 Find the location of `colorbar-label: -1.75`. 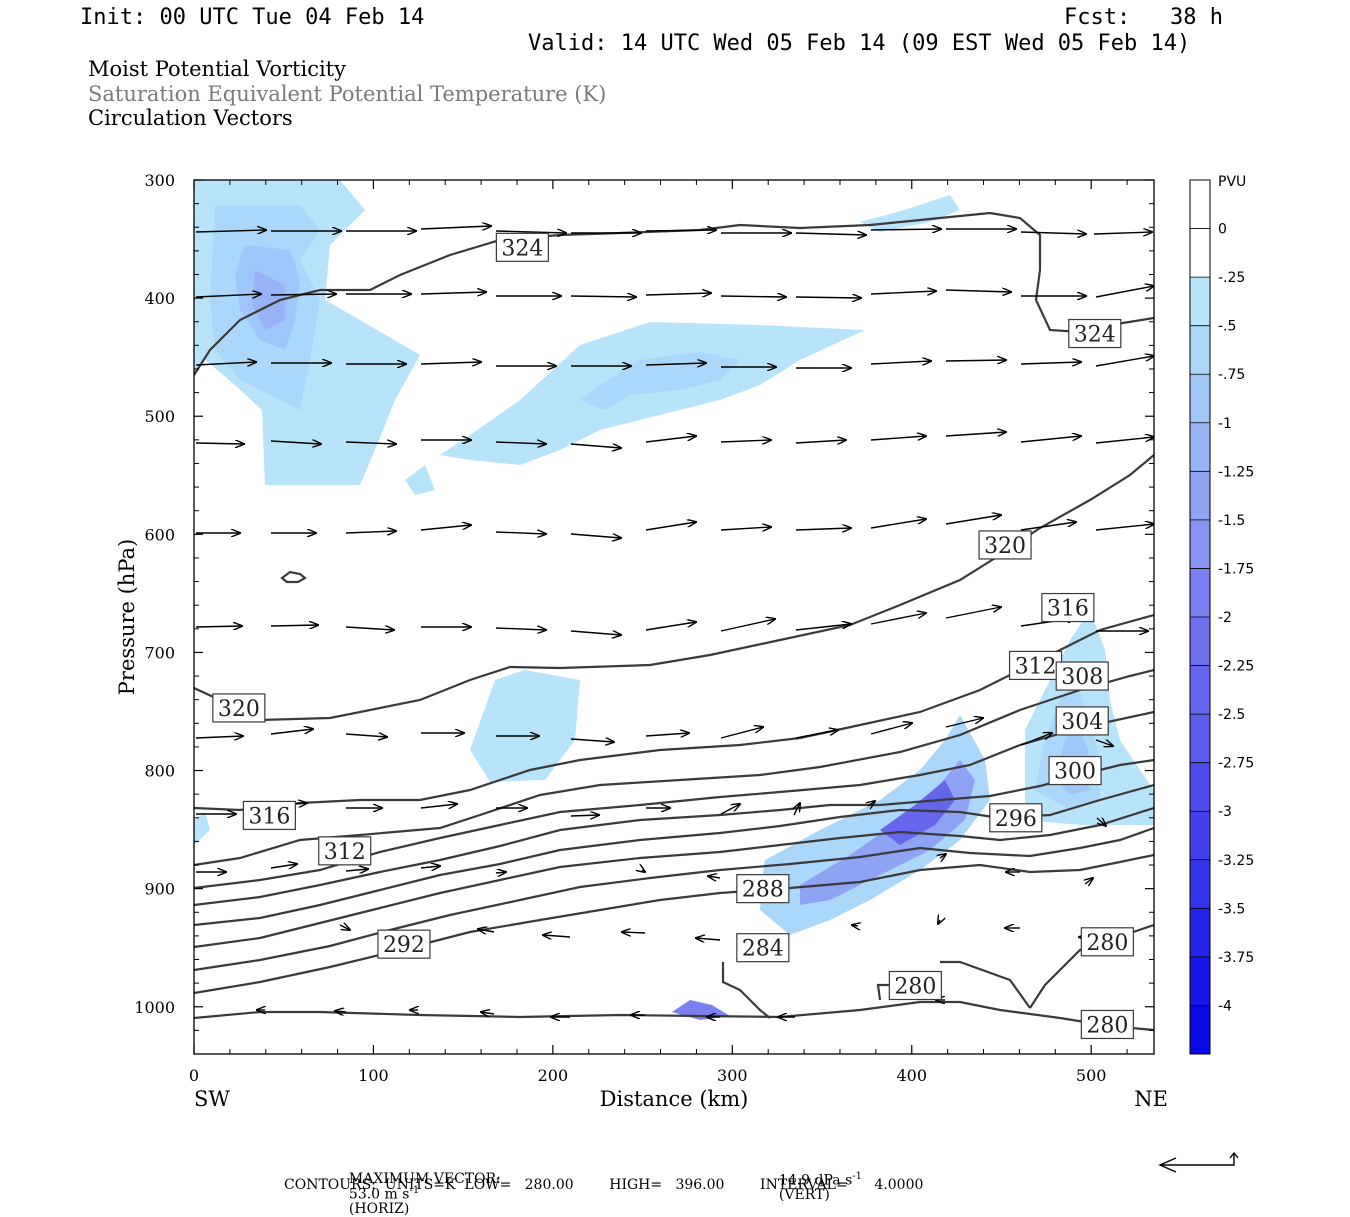

colorbar-label: -1.75 is located at coordinates (1236, 569).